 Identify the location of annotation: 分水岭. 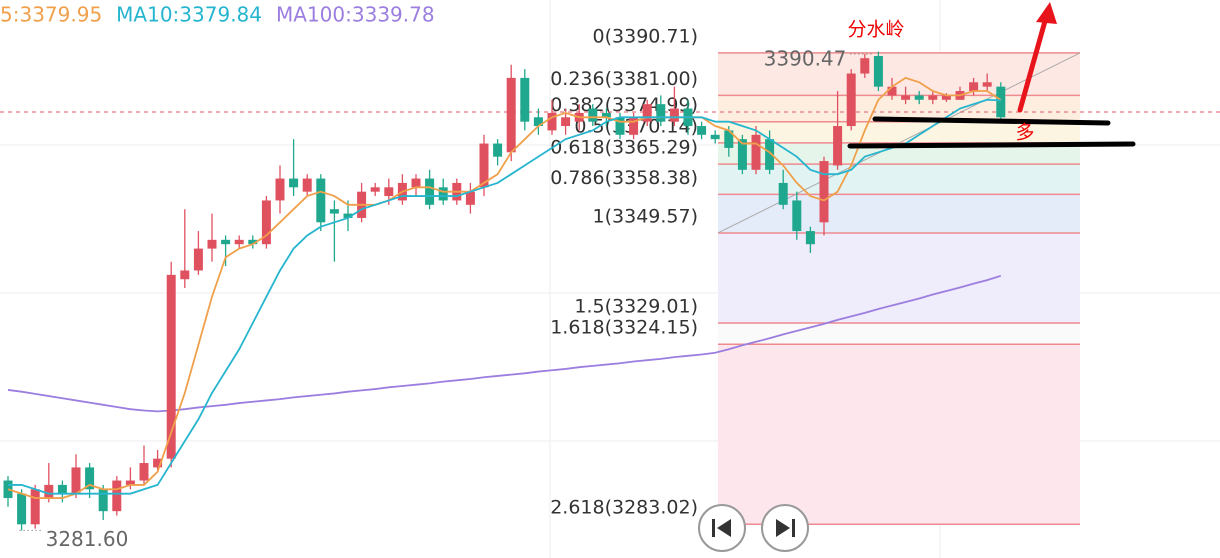
(875, 30).